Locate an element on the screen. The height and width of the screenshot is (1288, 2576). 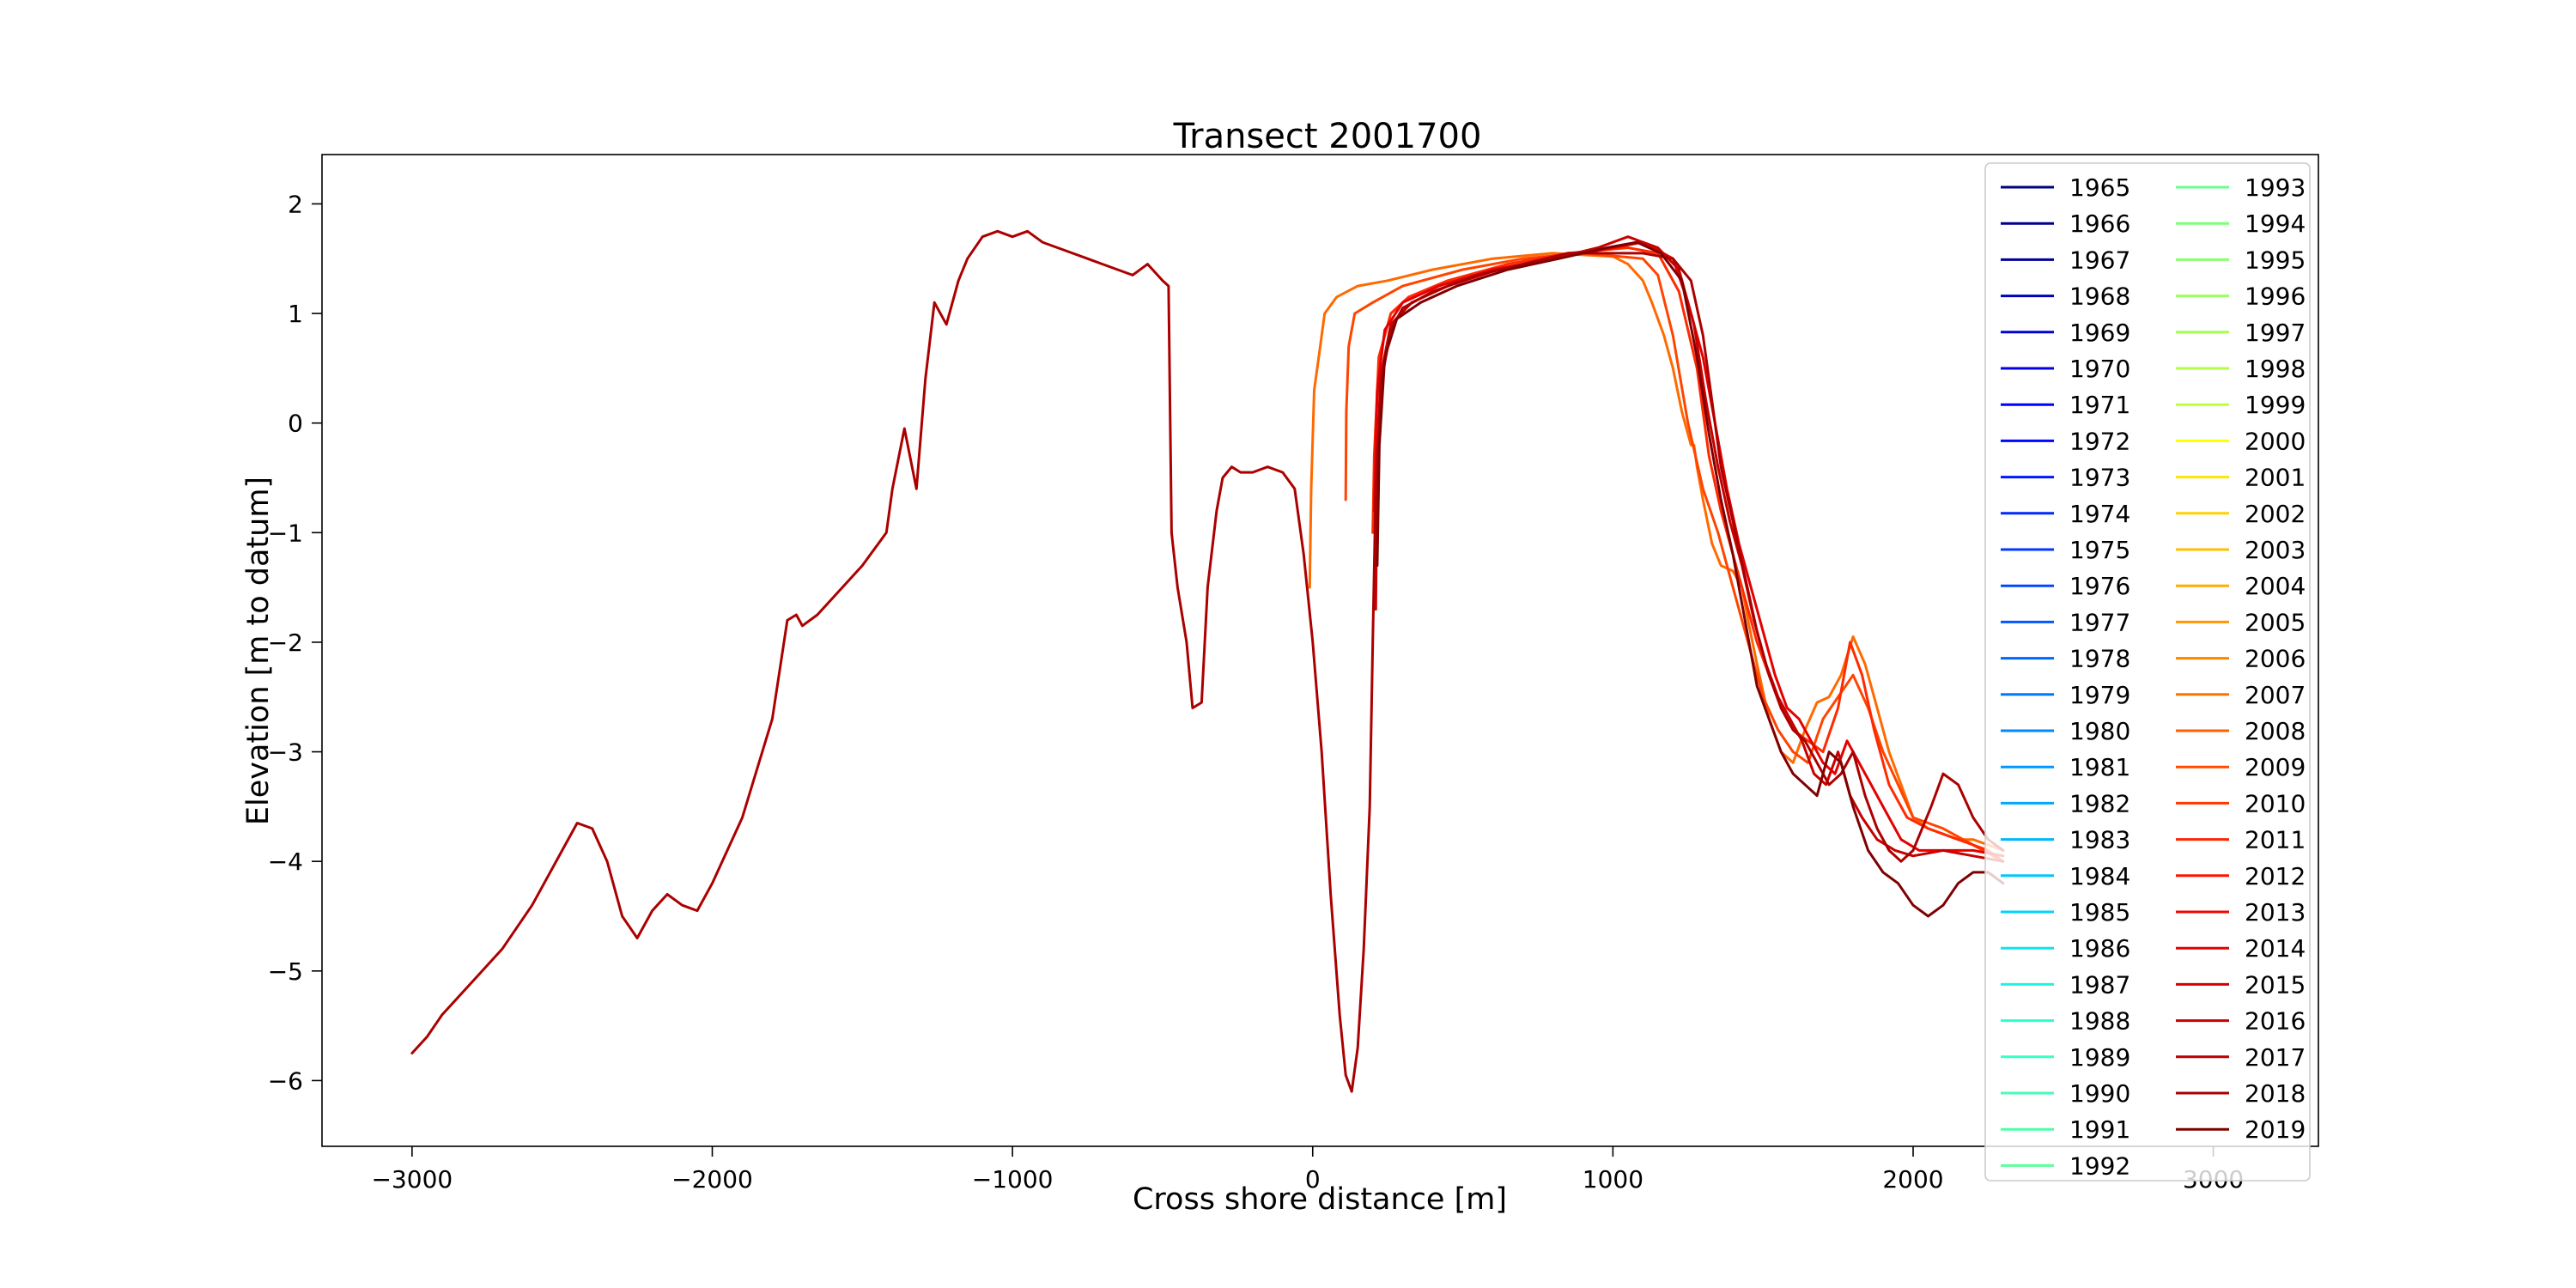
legend-label: 2000 is located at coordinates (2275, 441).